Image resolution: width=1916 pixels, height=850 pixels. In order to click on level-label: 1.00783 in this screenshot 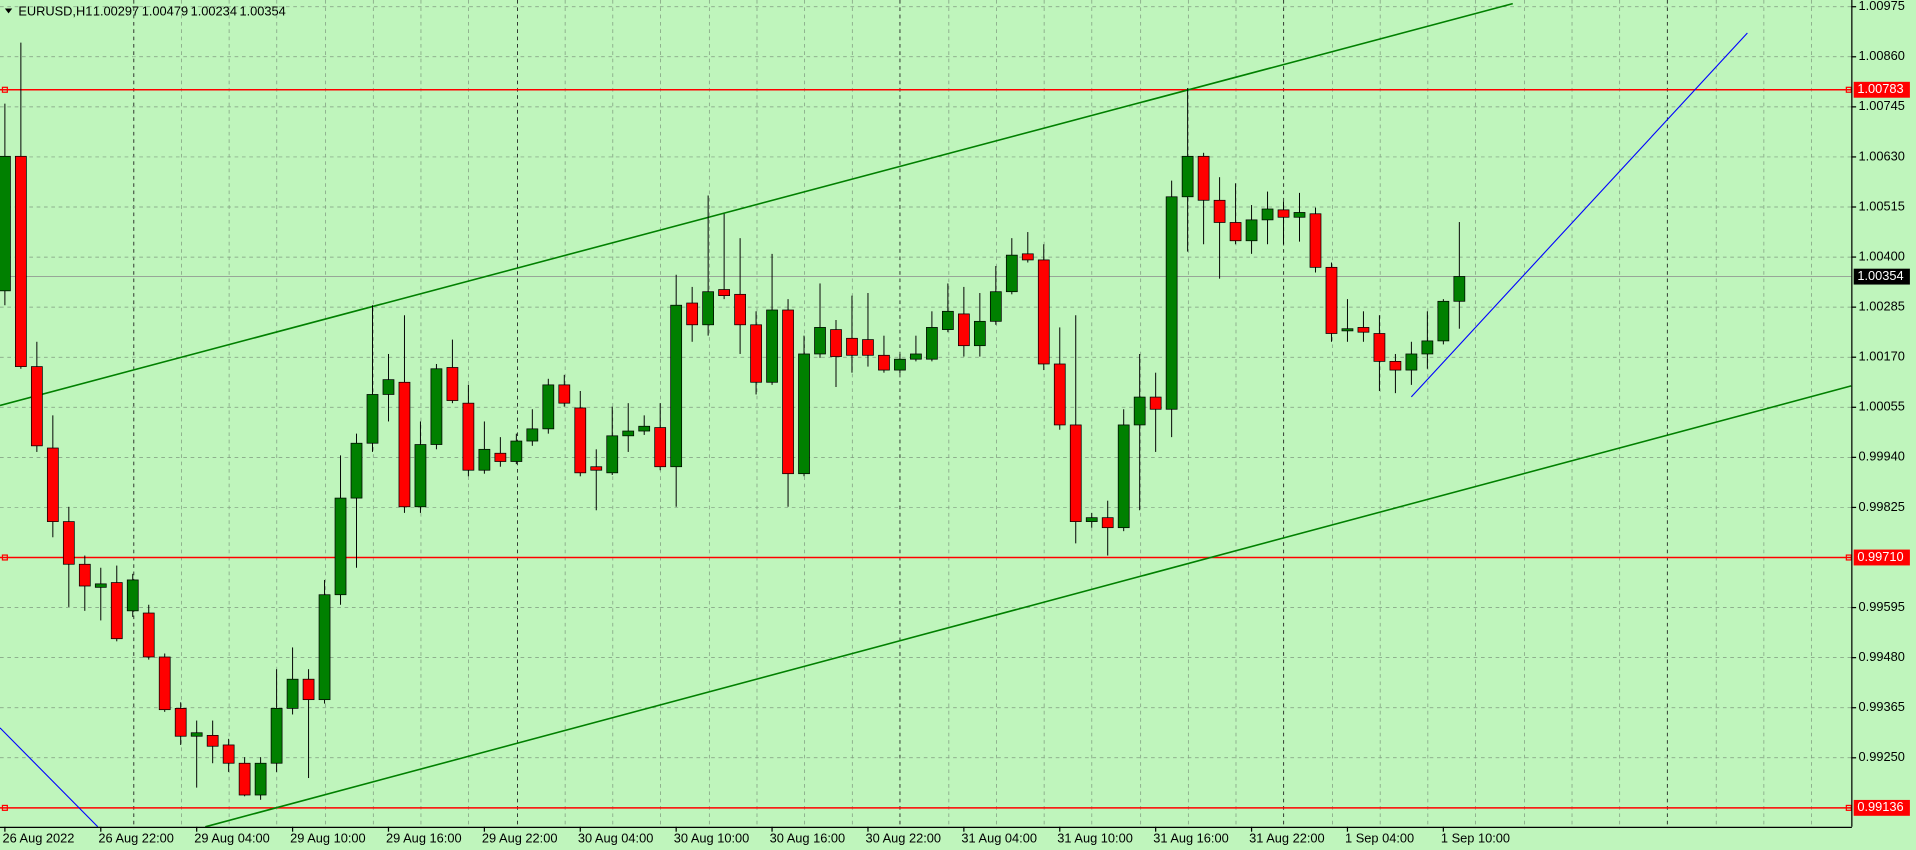, I will do `click(1880, 88)`.